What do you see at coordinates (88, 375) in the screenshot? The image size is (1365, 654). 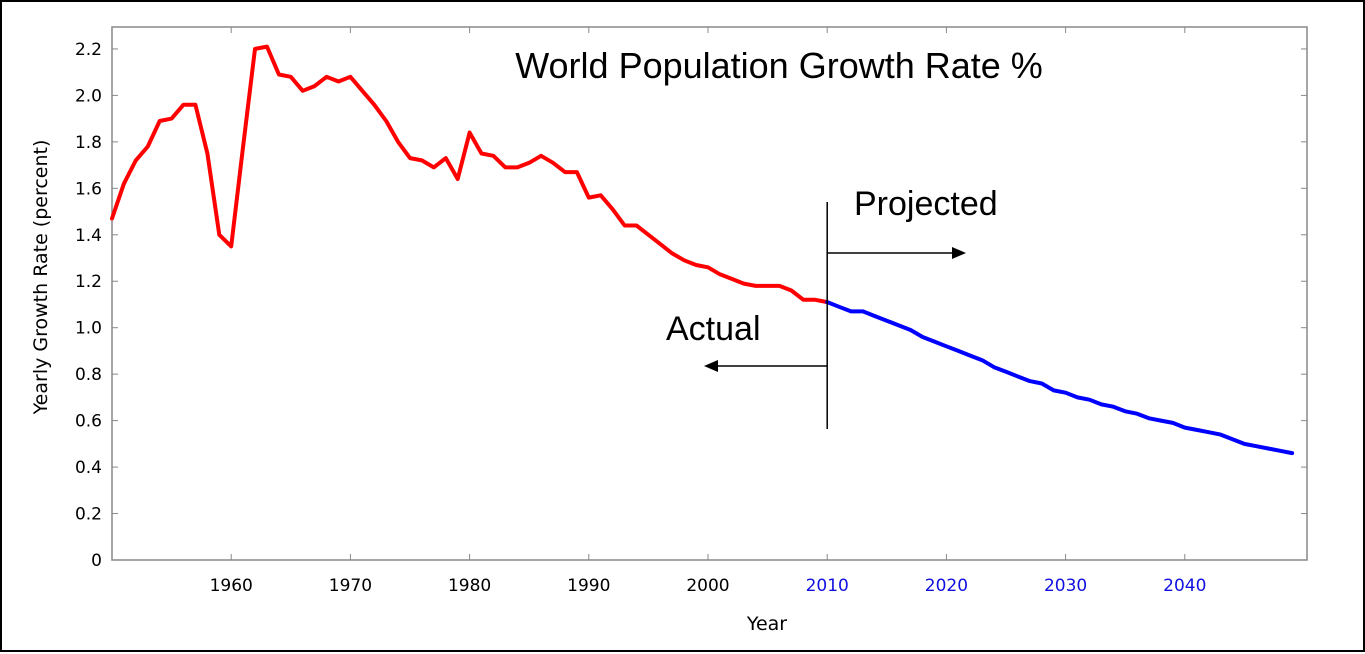 I see `y-tick-label: 0.8` at bounding box center [88, 375].